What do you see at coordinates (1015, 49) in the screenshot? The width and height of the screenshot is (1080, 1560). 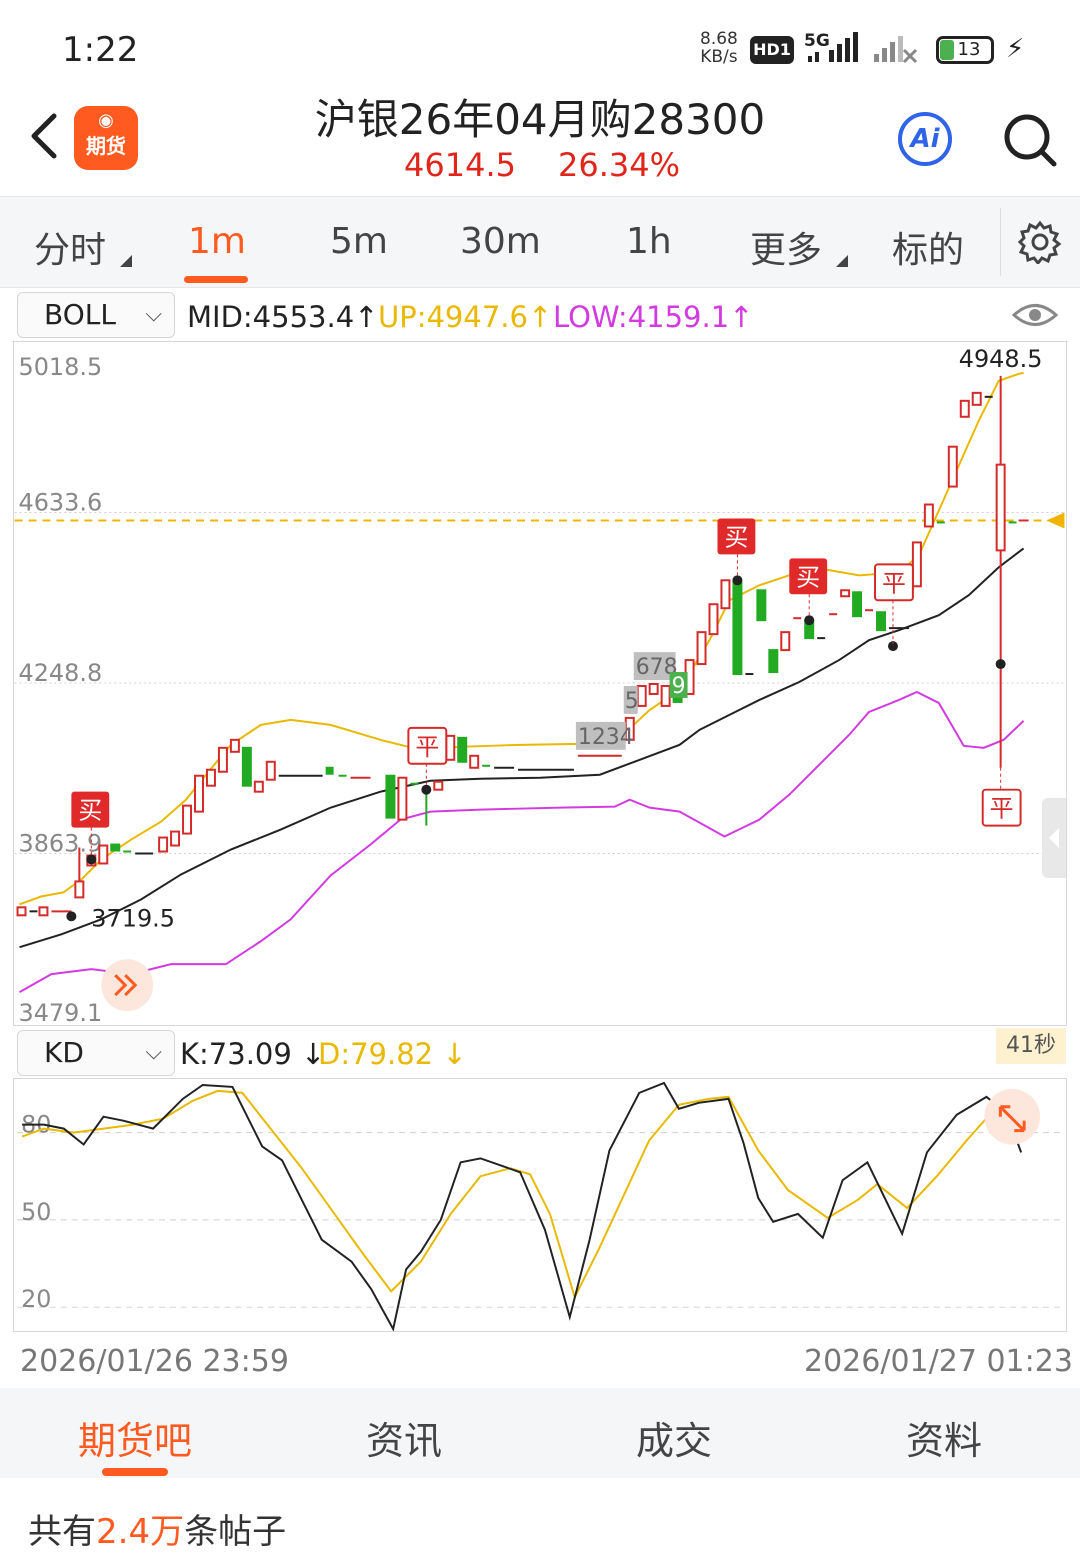 I see `charging-icon: ⚡` at bounding box center [1015, 49].